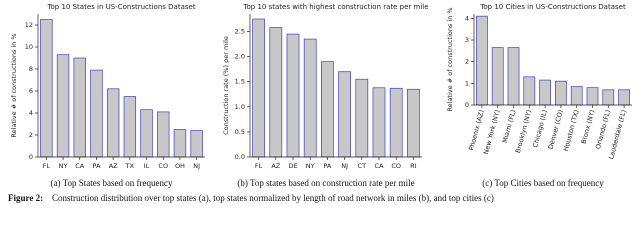 The image size is (640, 240). What do you see at coordinates (226, 85) in the screenshot?
I see `y-axis-label: Construction rate (%) per mile` at bounding box center [226, 85].